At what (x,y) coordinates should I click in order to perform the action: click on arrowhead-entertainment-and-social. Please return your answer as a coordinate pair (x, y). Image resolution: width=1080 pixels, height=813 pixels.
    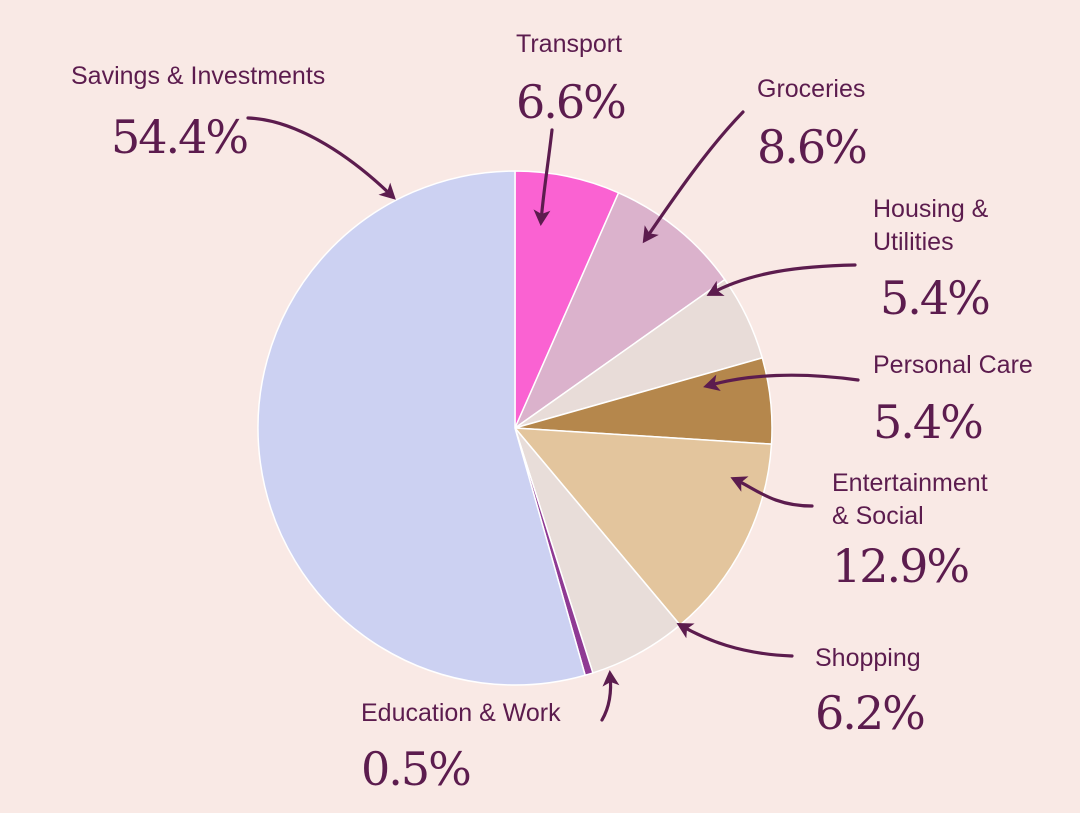
    Looking at the image, I should click on (739, 484).